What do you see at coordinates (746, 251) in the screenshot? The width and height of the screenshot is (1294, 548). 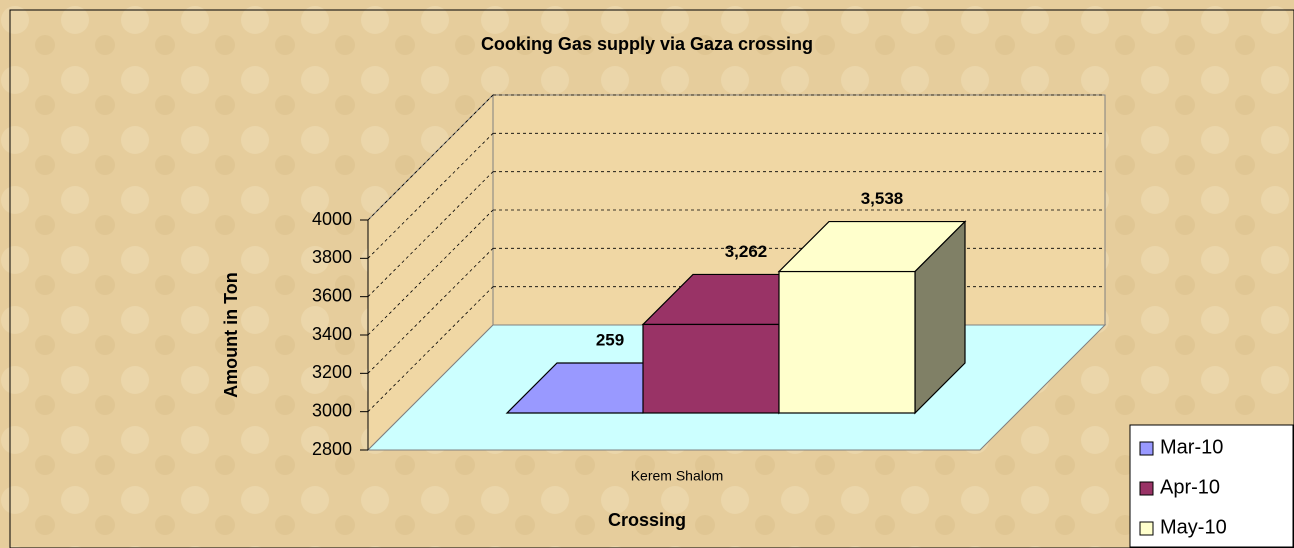 I see `data-label: 3,262` at bounding box center [746, 251].